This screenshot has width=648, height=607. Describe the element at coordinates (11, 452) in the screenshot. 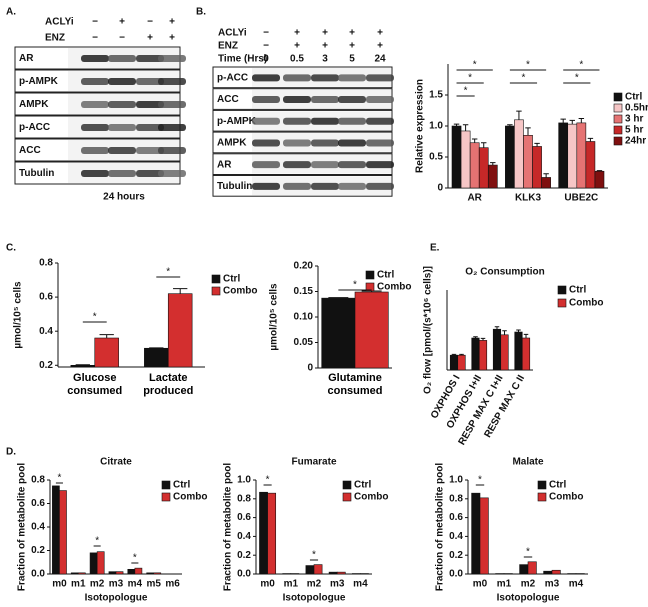

I see `panel-label: D.` at that location.